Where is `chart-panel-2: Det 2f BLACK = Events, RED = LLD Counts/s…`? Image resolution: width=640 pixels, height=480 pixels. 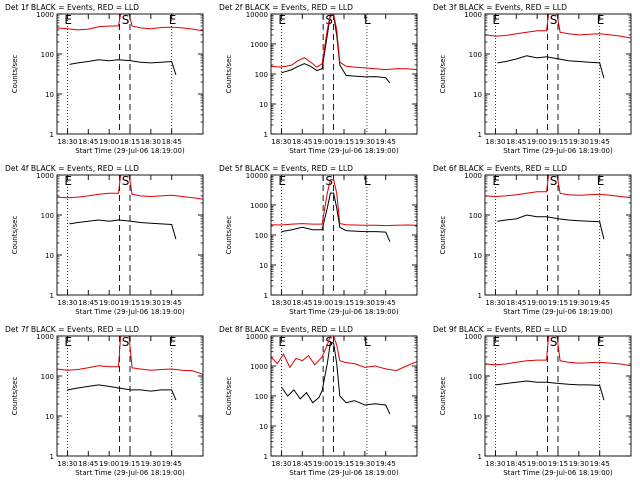 chart-panel-2: Det 2f BLACK = Events, RED = LLD Counts/s… is located at coordinates (318, 79).